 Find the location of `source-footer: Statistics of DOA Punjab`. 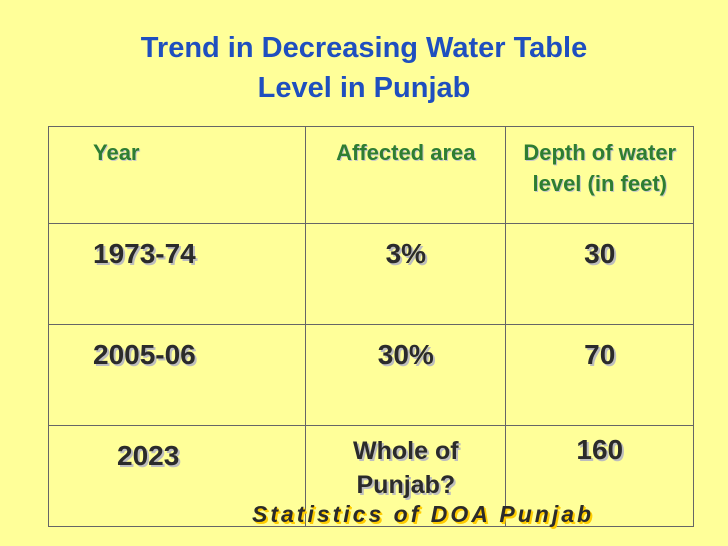

source-footer: Statistics of DOA Punjab is located at coordinates (423, 514).